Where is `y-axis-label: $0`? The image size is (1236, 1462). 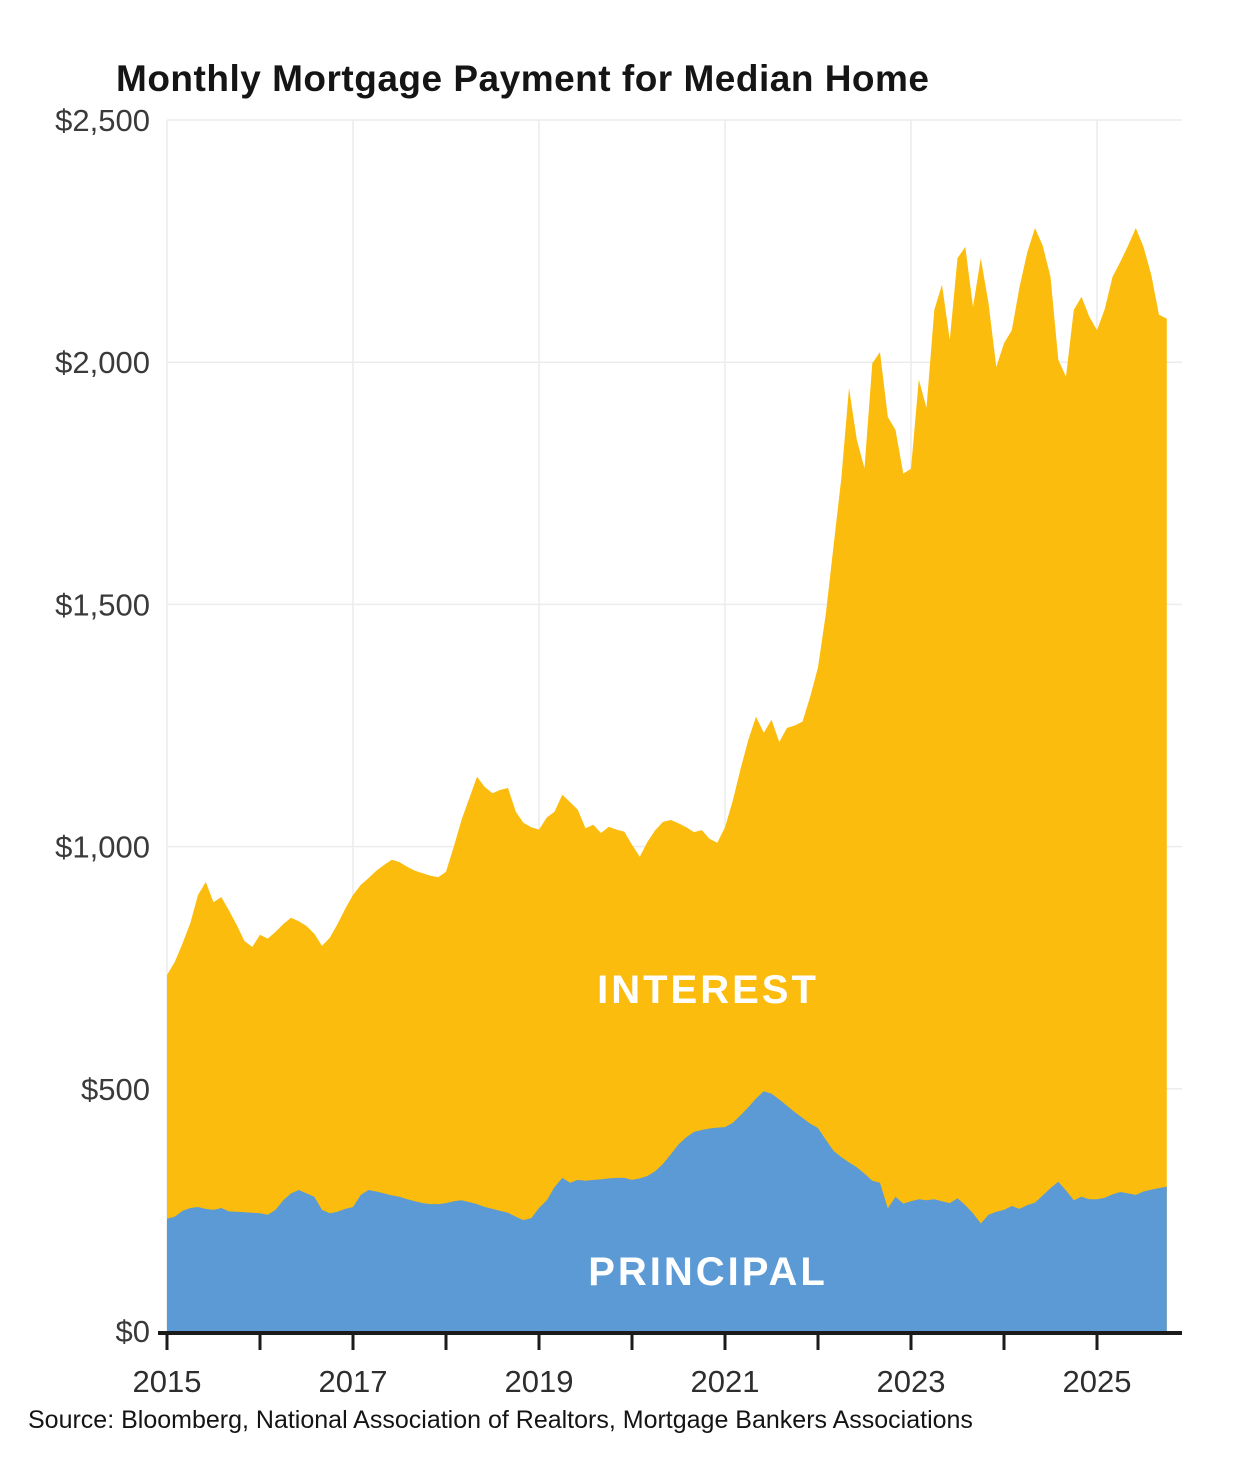 y-axis-label: $0 is located at coordinates (133, 1331).